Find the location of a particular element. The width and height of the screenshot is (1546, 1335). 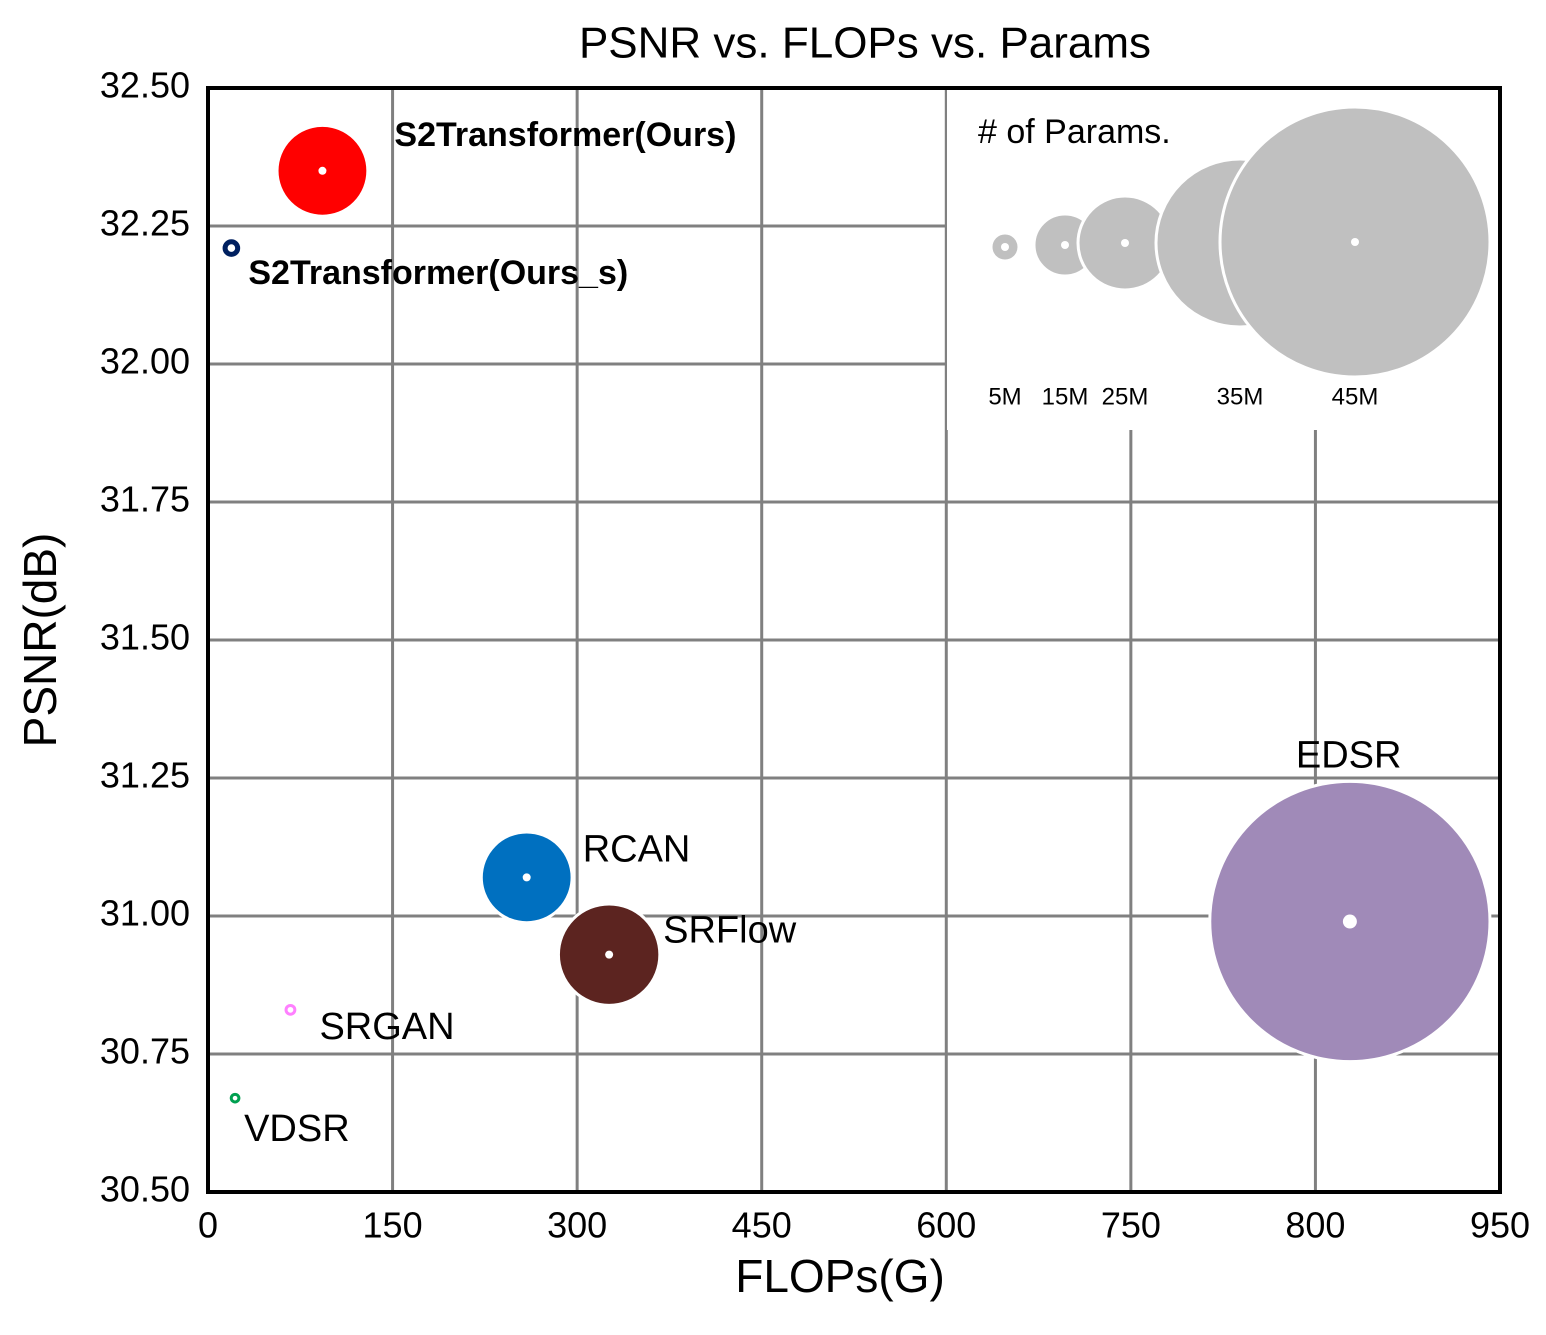

y-tick-label: 31.75 is located at coordinates (145, 499).